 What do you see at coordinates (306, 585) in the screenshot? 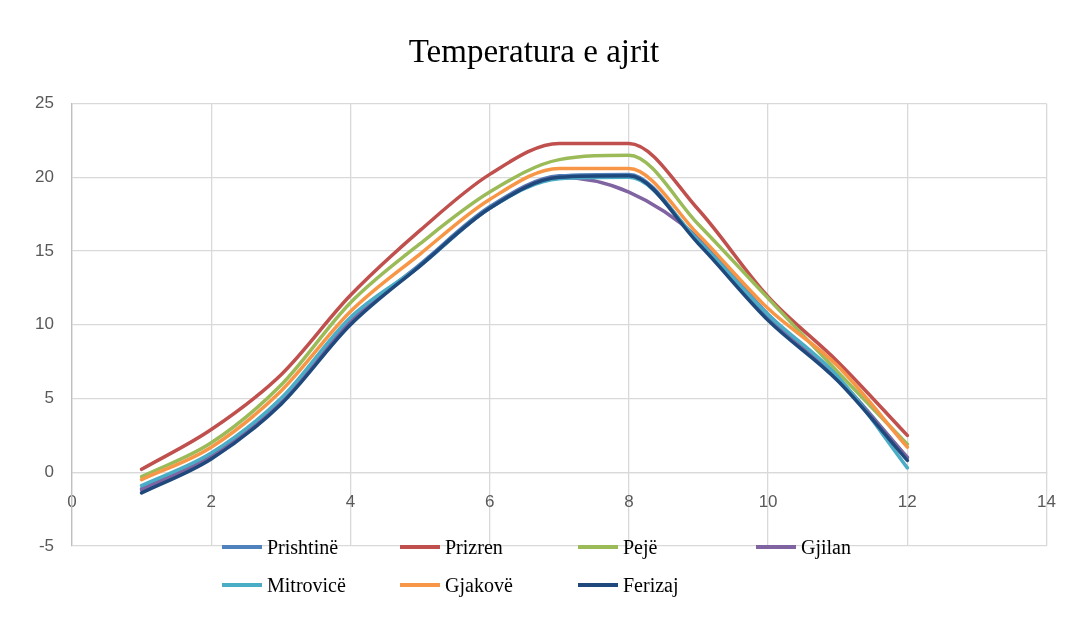
I see `legend-label: Mitrovicë` at bounding box center [306, 585].